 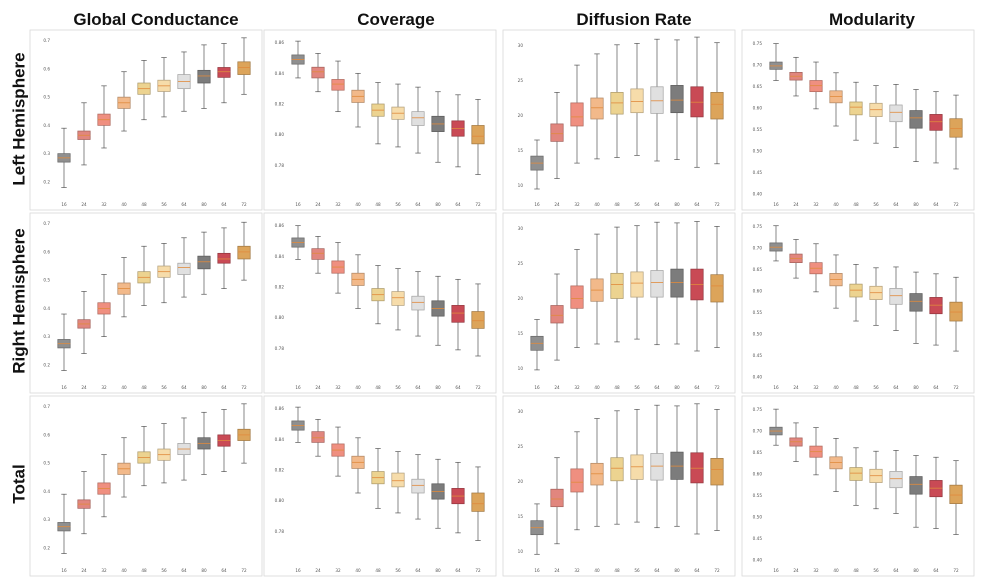 I want to click on y-tick-label: 0.55, so click(x=758, y=312).